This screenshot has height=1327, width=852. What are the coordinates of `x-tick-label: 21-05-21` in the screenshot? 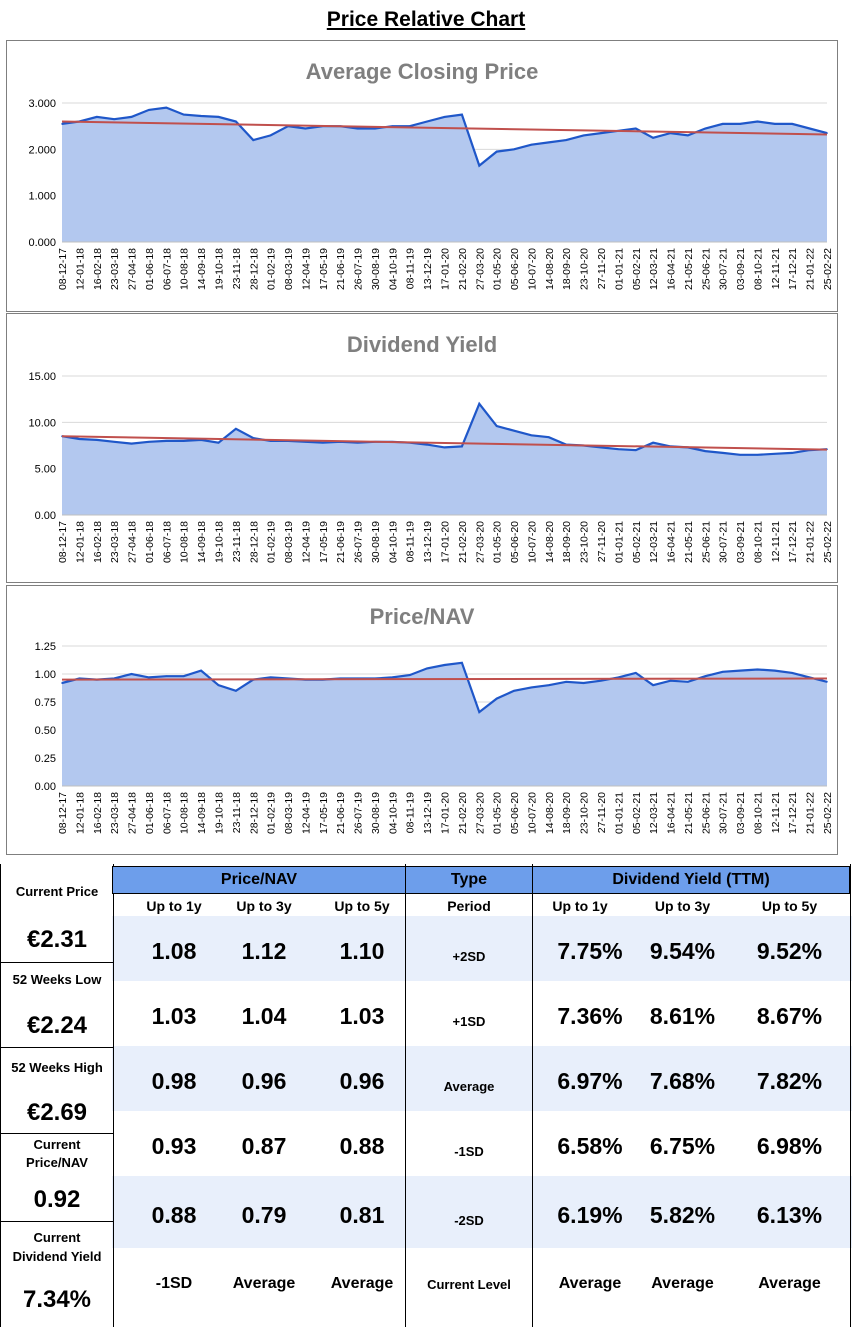 It's located at (689, 542).